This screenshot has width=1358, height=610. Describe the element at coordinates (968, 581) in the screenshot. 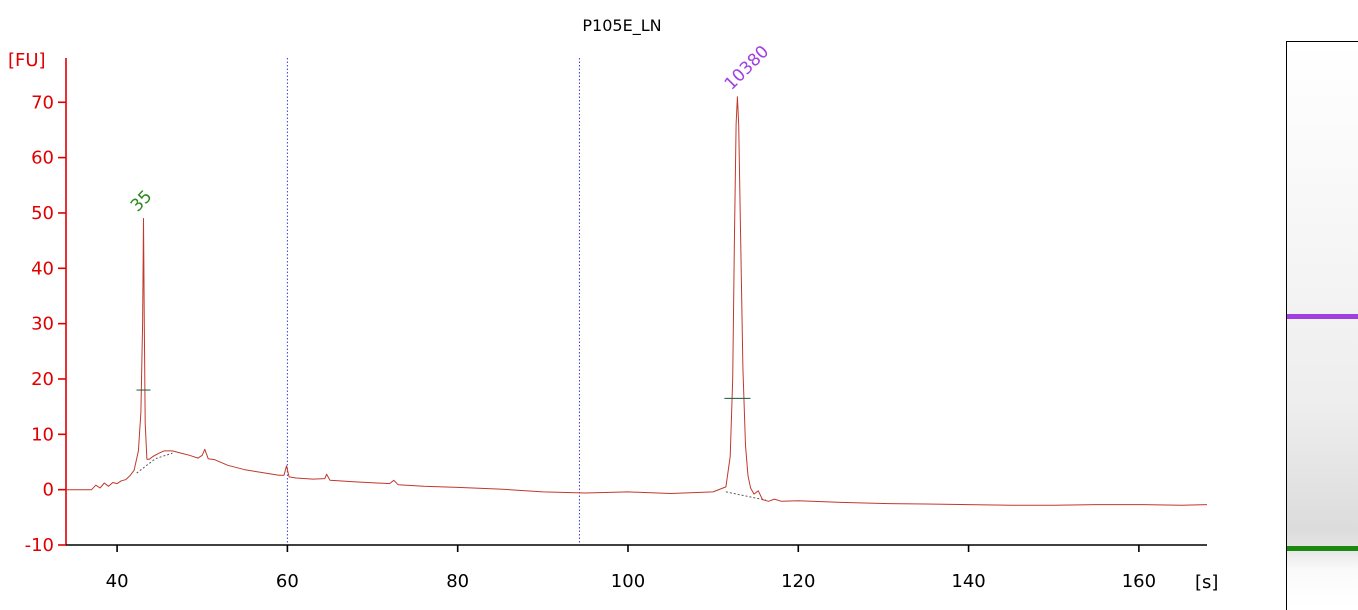

I see `x-tick-label: 140` at that location.